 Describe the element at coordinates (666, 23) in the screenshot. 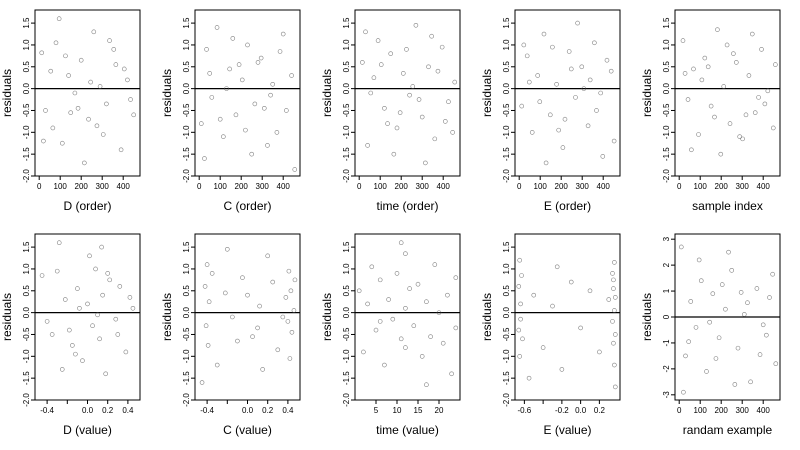

I see `y-tick-label: 1.5` at that location.